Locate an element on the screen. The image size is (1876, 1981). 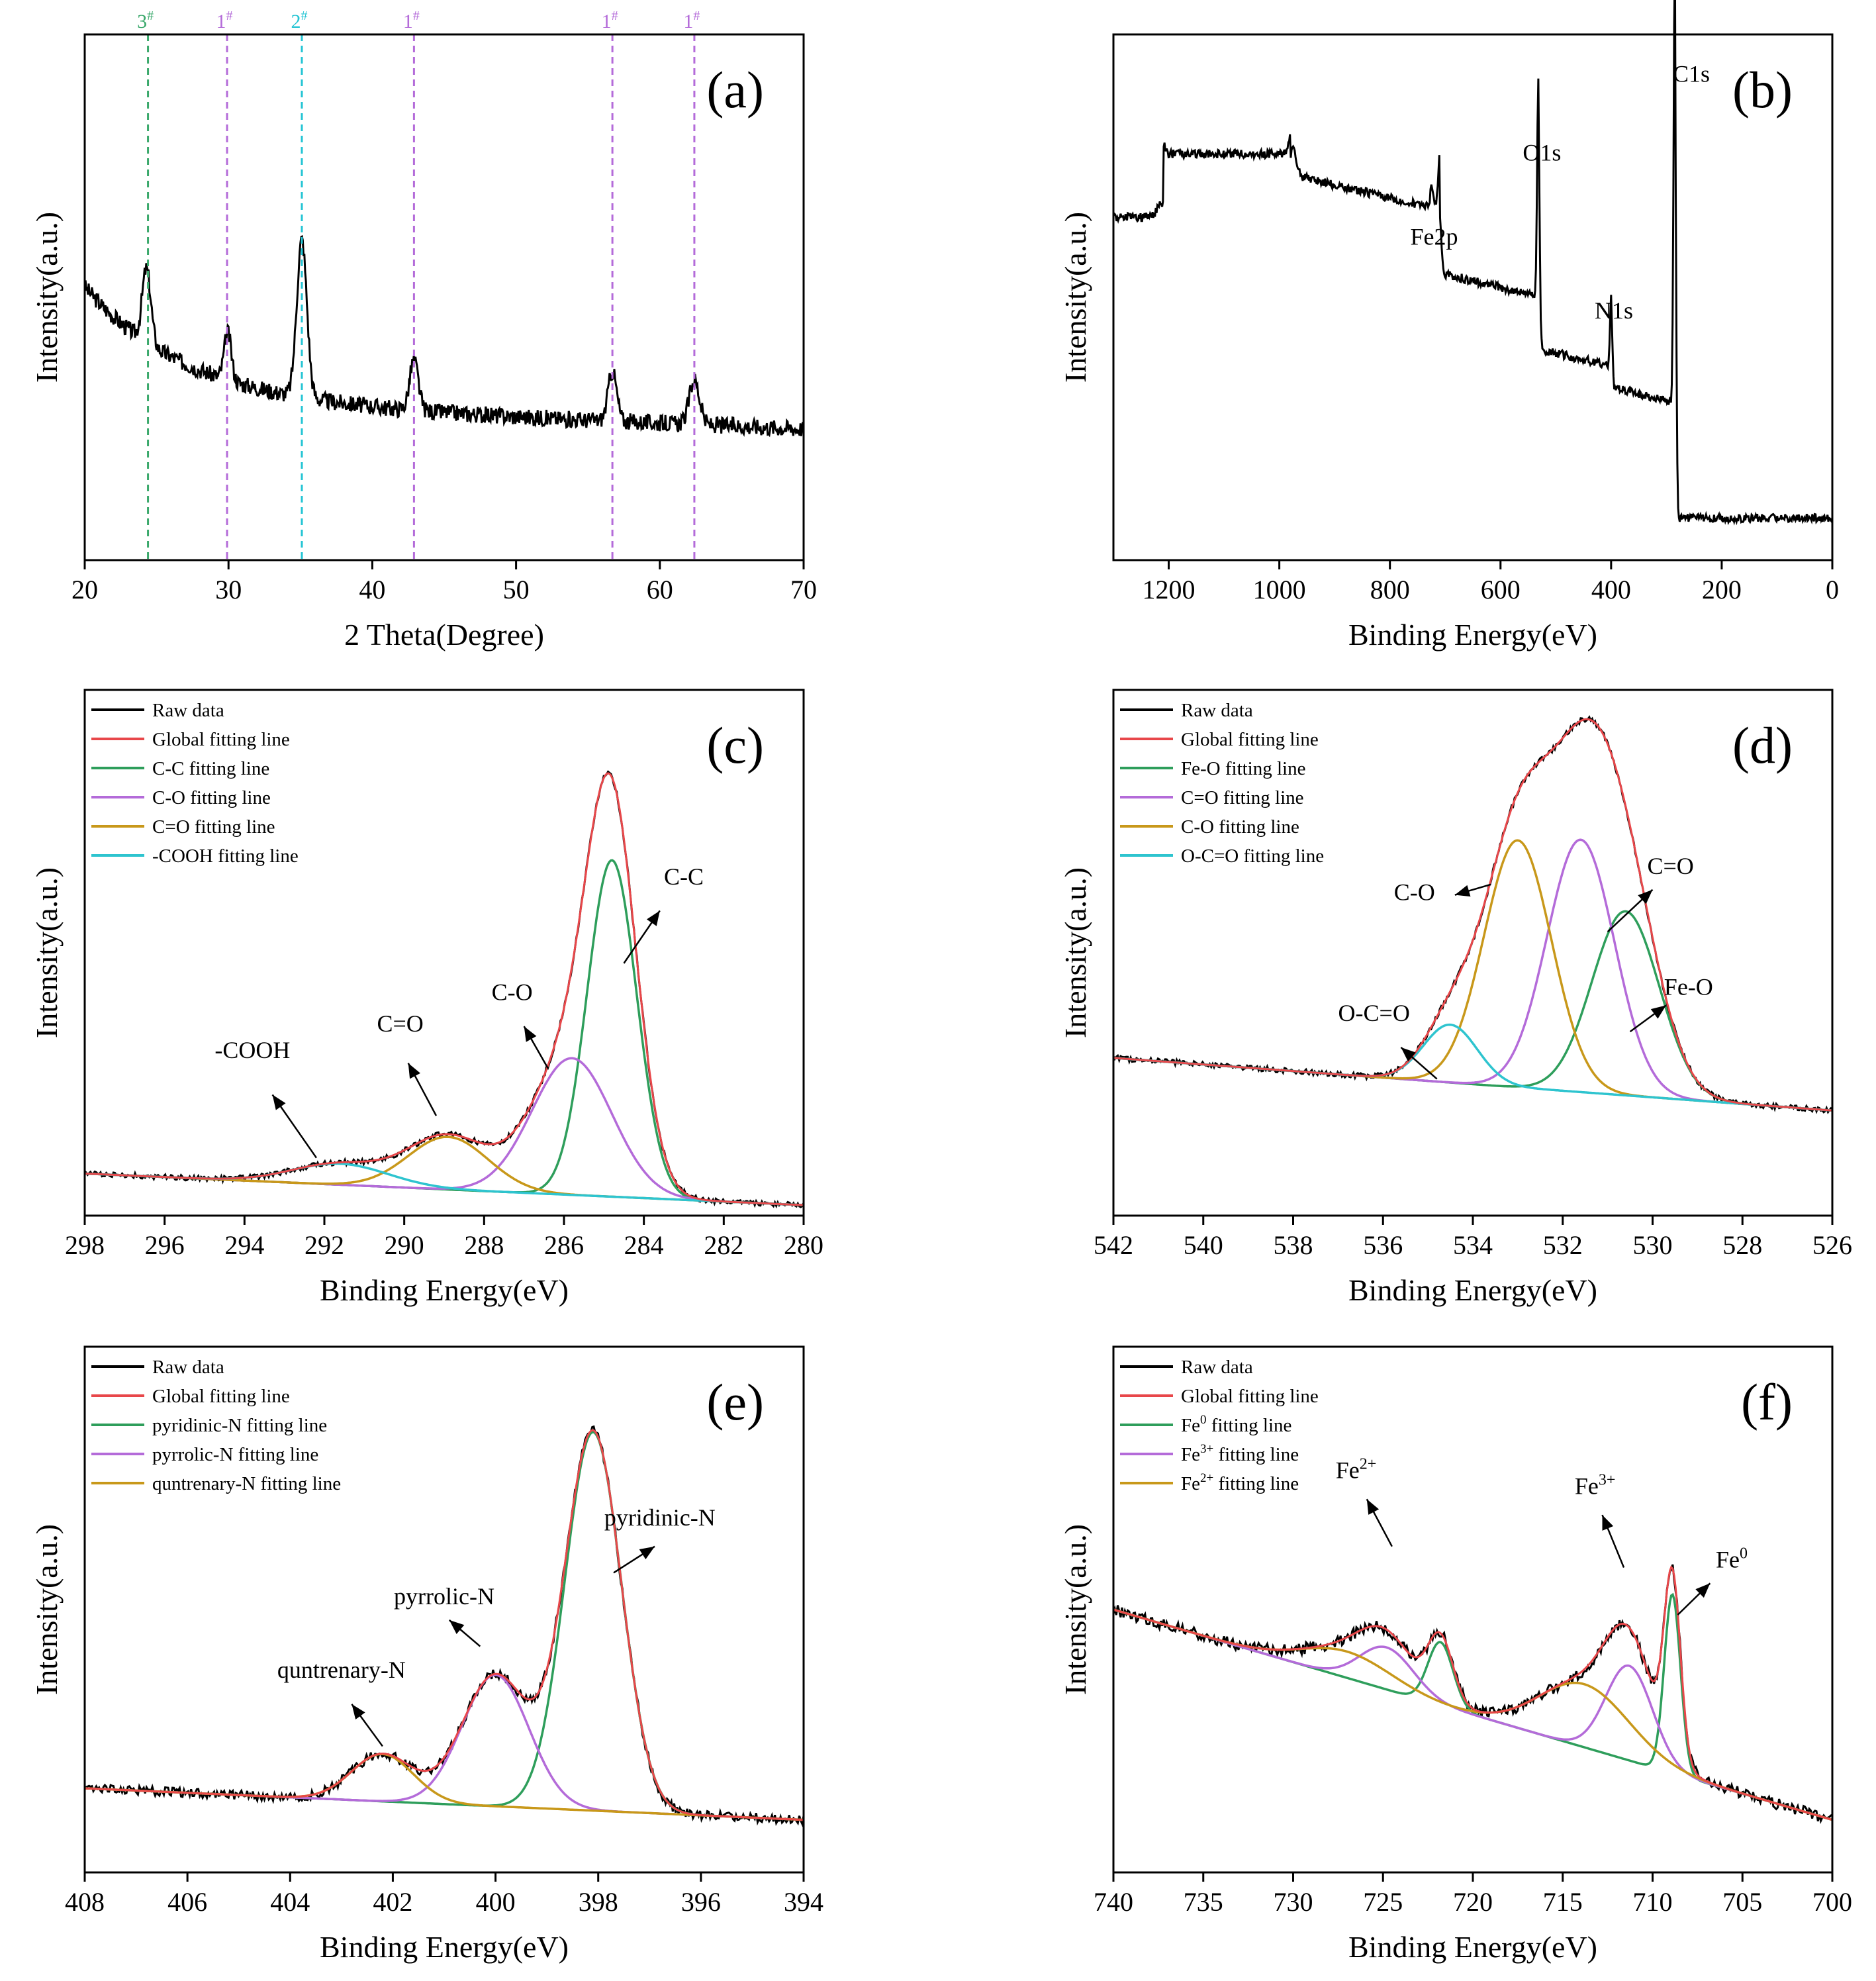
panel-letter: (b) is located at coordinates (1762, 90).